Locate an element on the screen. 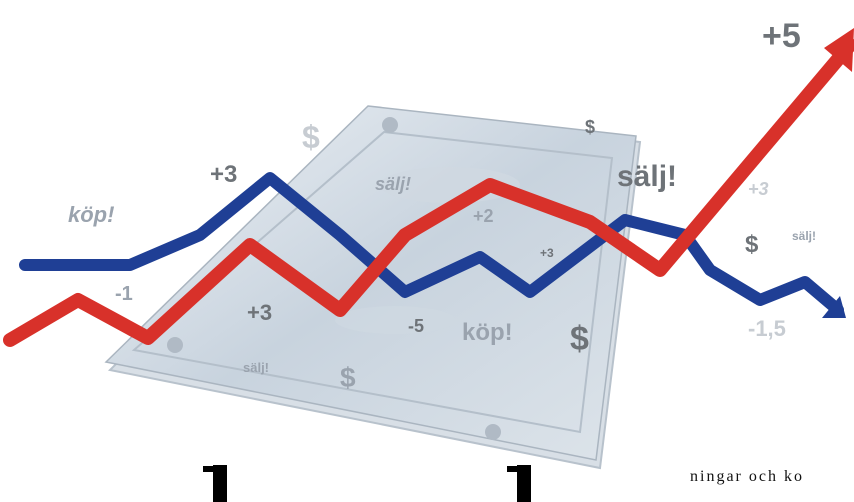  blue-arrow-head is located at coordinates (834, 307).